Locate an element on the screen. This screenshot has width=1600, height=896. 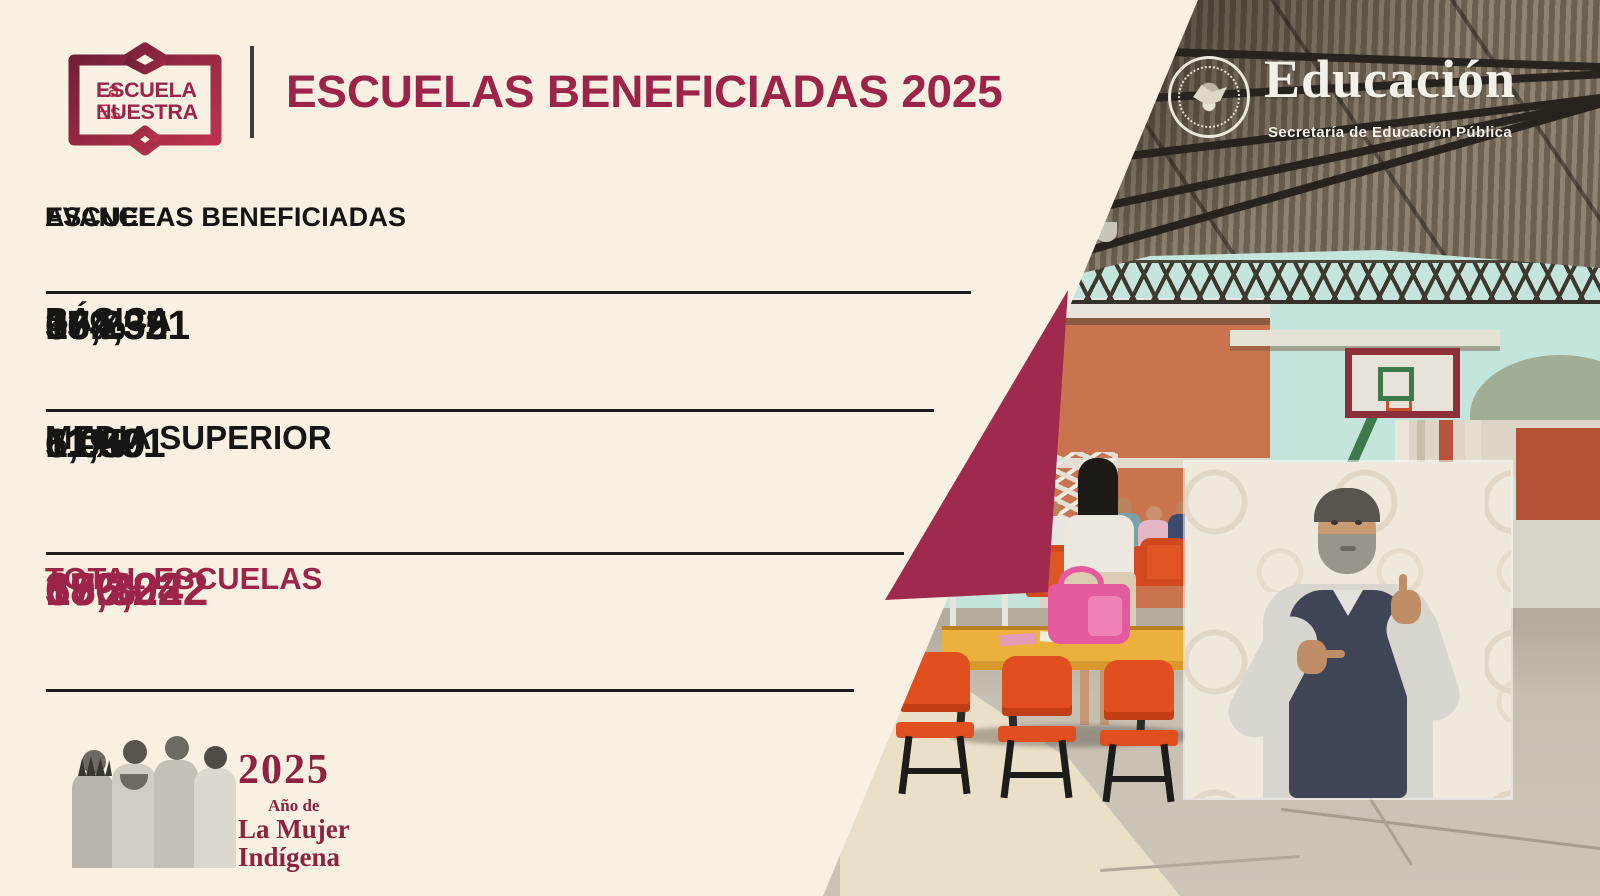
sign-language-interpreter-inset is located at coordinates (1348, 630).